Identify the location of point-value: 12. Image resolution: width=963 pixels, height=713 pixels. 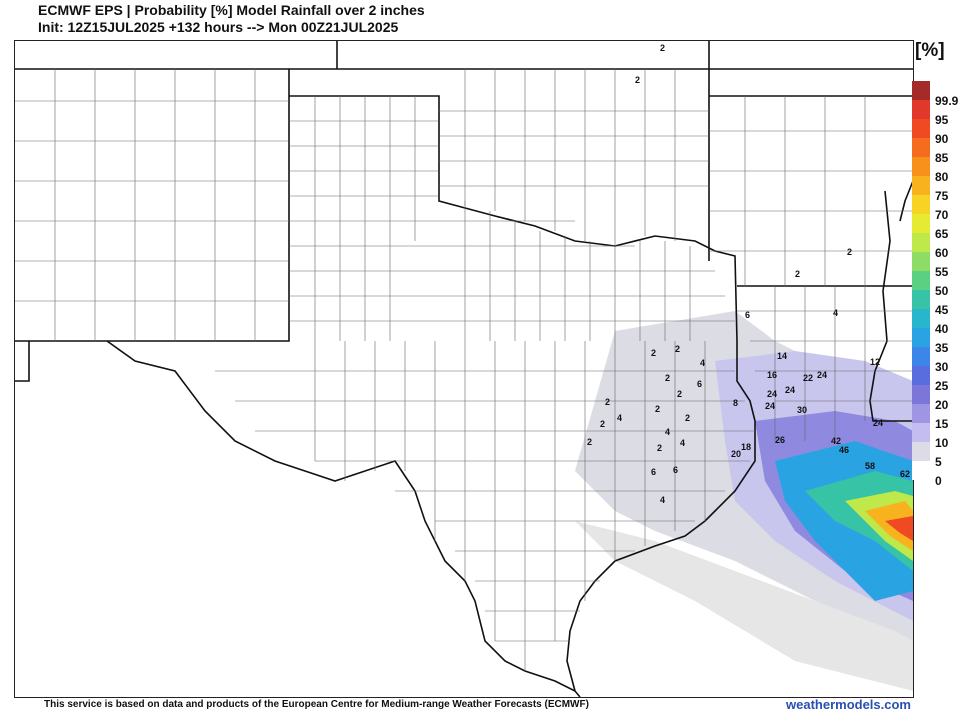
(875, 362).